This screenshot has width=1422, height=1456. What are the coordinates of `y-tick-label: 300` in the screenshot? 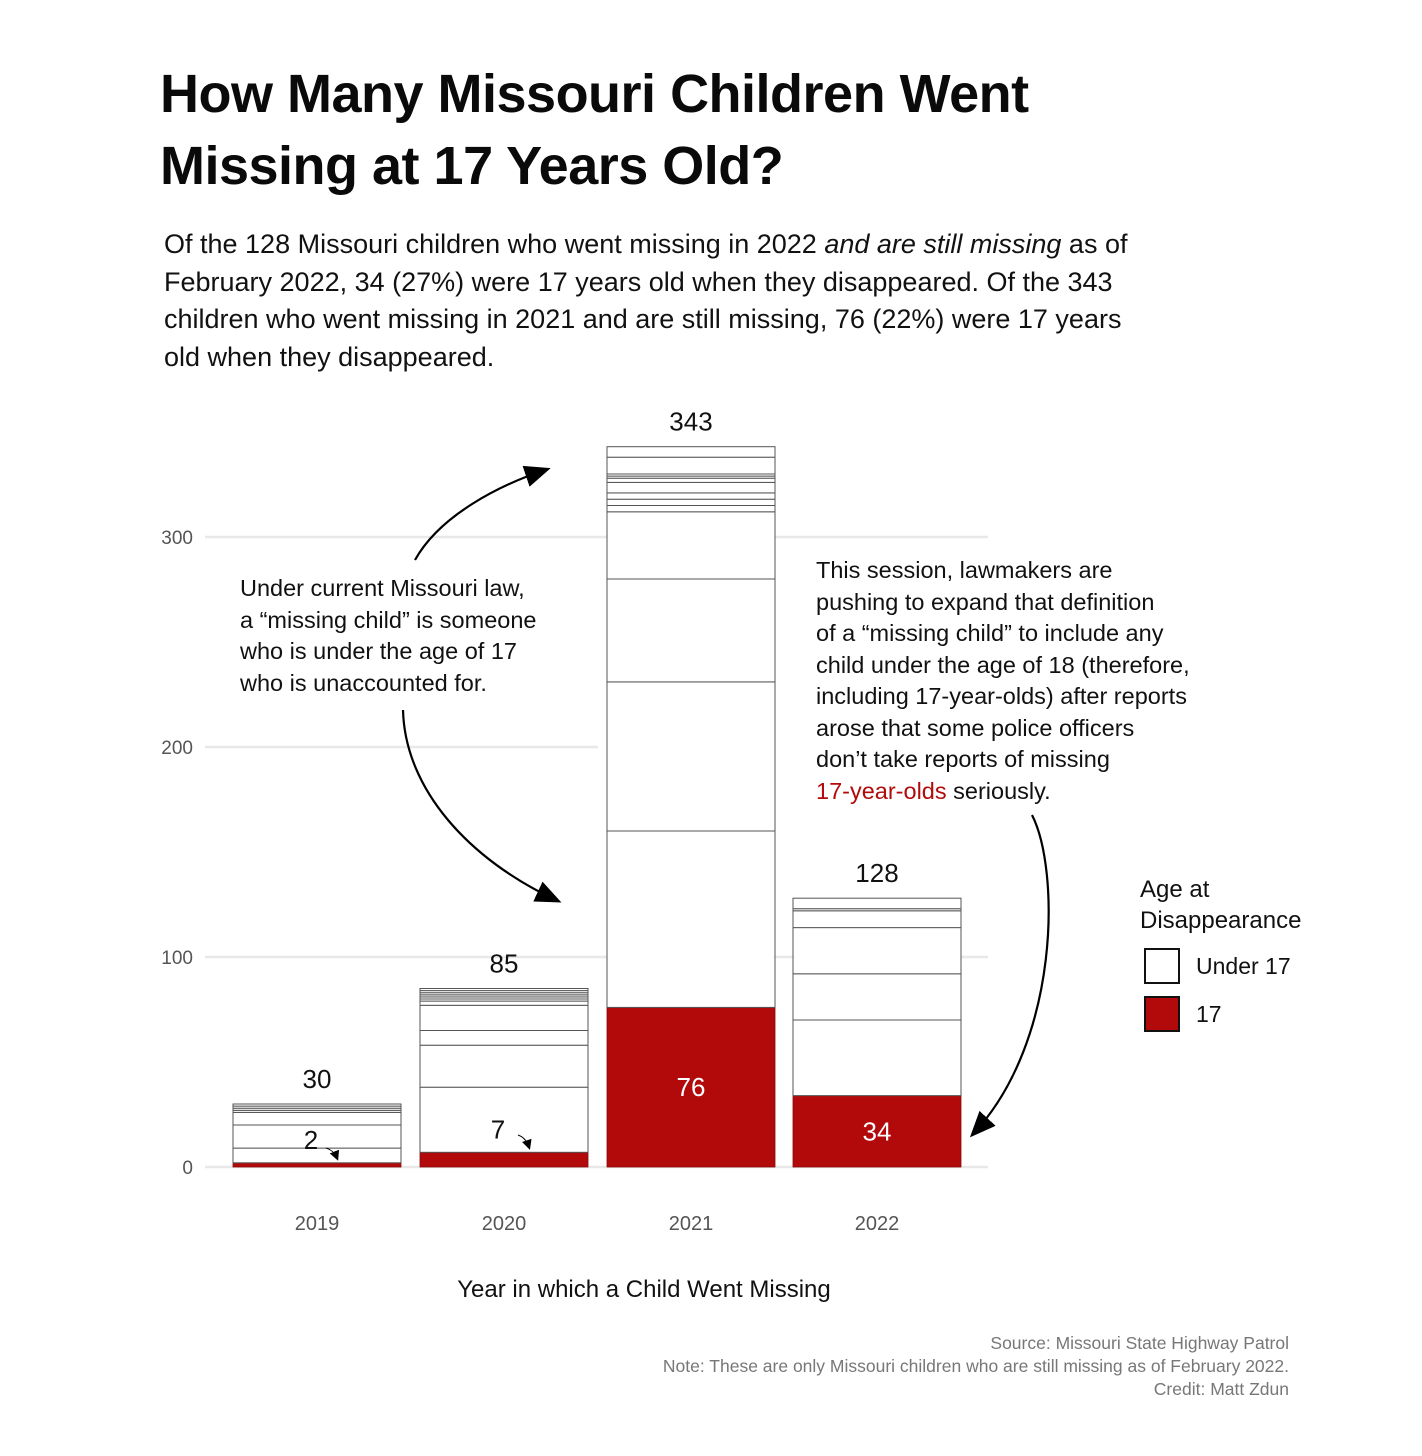 It's located at (177, 538).